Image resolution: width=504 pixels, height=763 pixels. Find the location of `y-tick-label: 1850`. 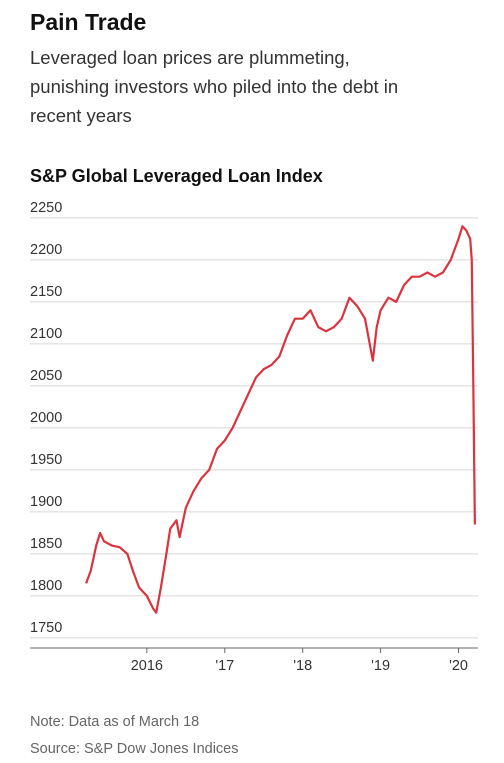

y-tick-label: 1850 is located at coordinates (46, 544).